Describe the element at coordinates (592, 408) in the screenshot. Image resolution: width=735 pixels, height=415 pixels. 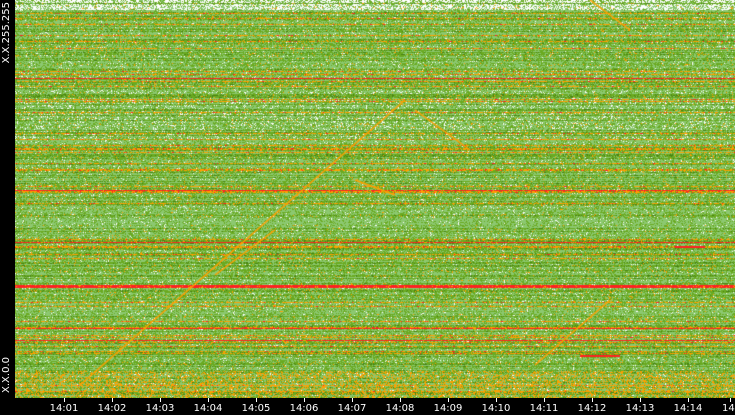
I see `x-tick-label: 14:12` at that location.